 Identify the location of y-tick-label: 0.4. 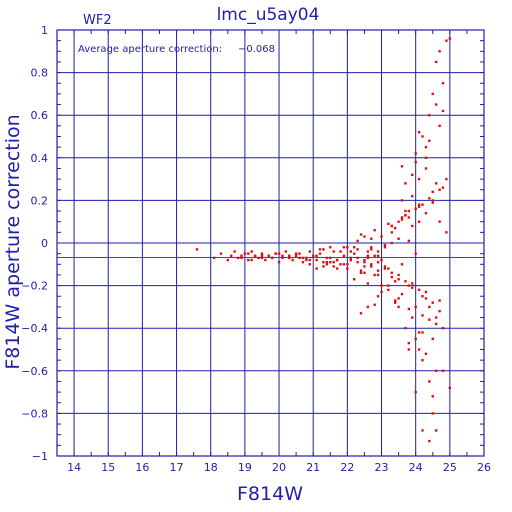
(40, 158).